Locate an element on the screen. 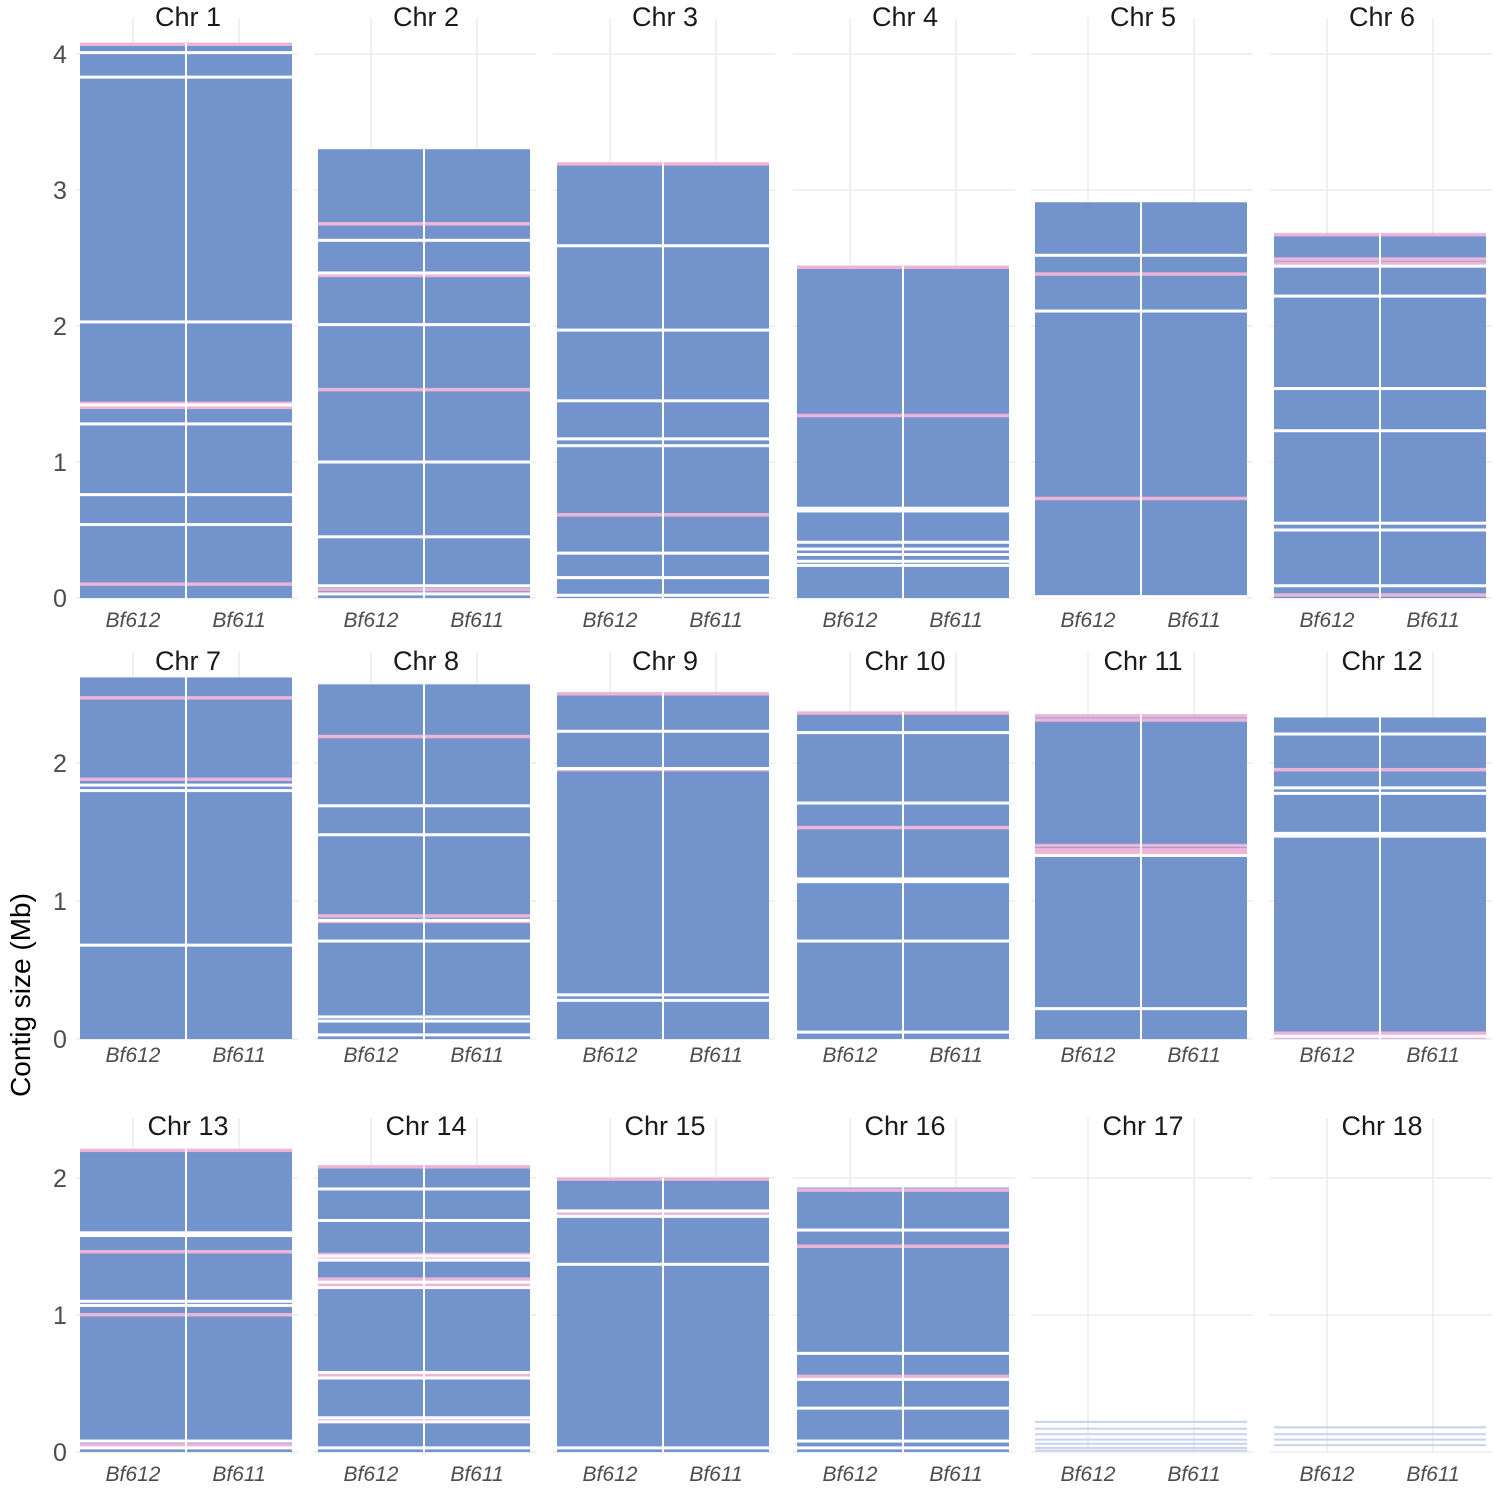 The width and height of the screenshot is (1500, 1489). faint-contig-line is located at coordinates (1141, 1439).